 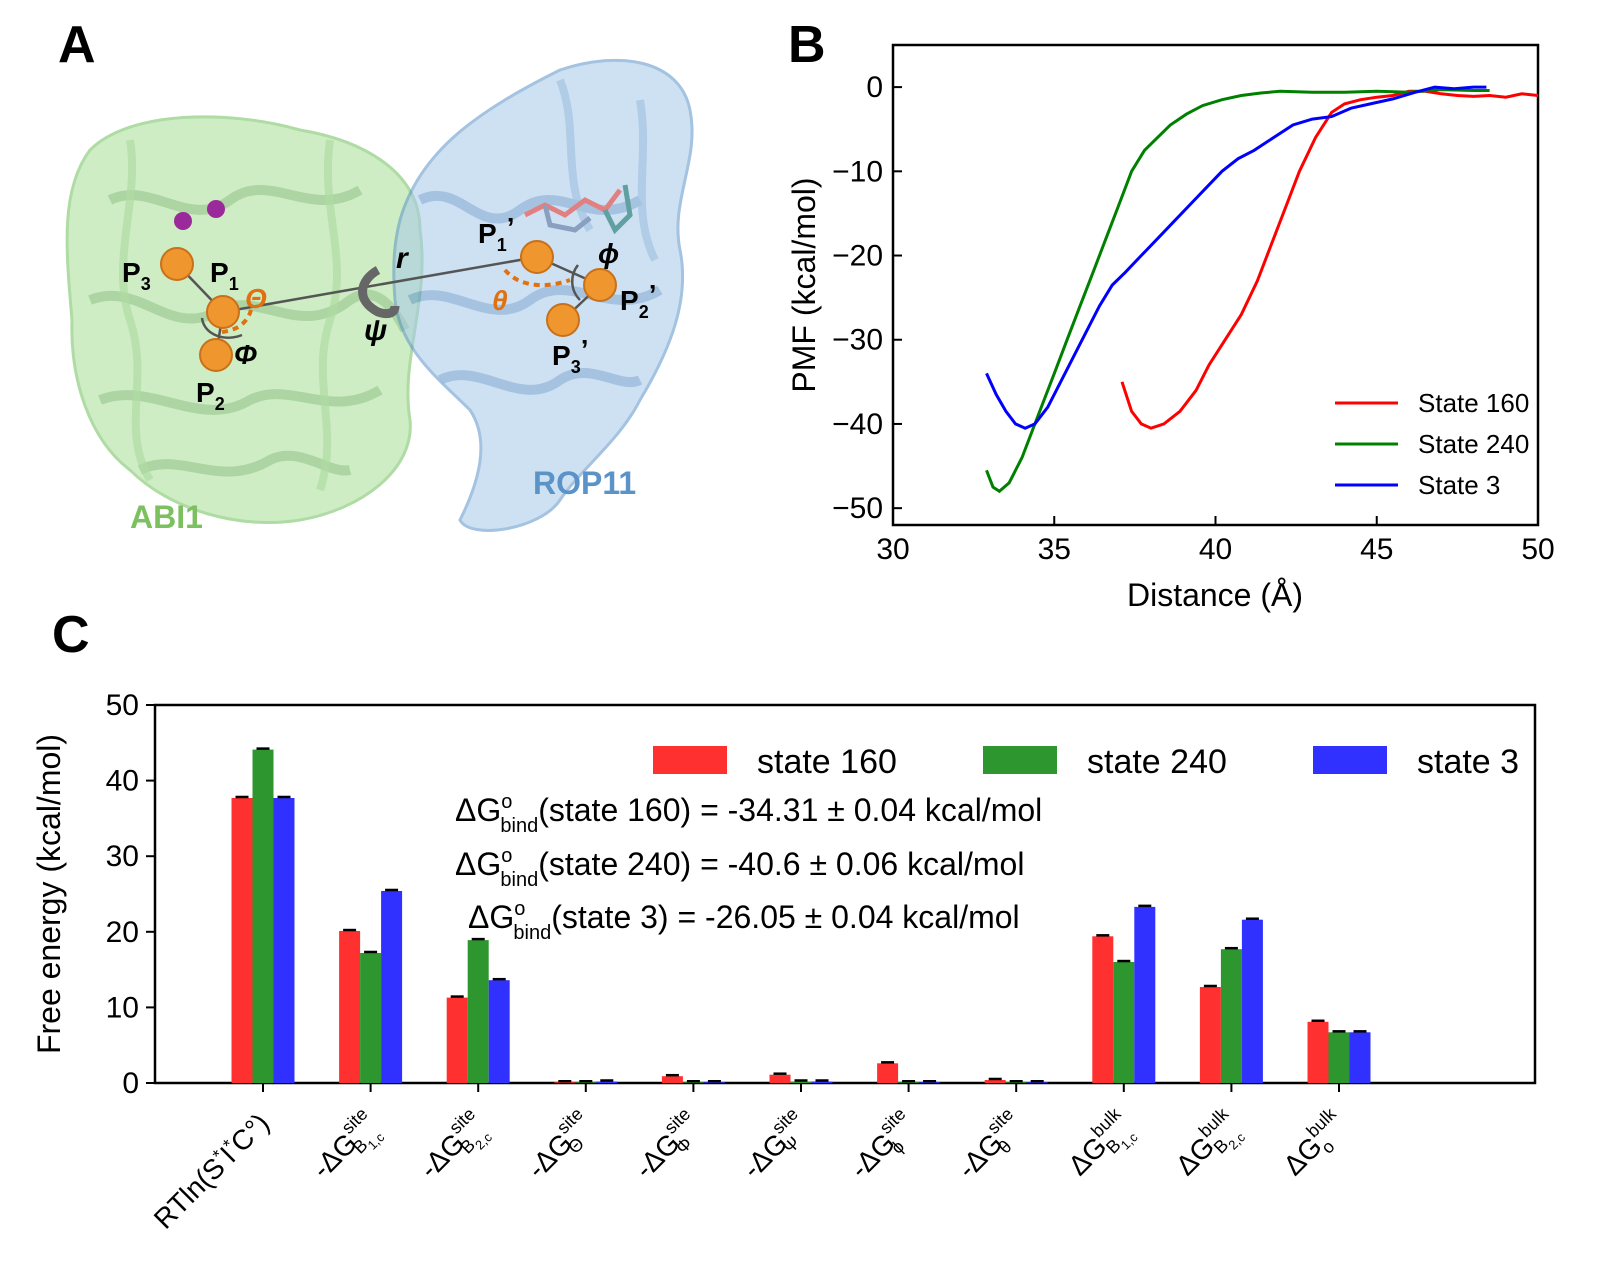 What do you see at coordinates (584, 483) in the screenshot?
I see `rop11-label: ROP11` at bounding box center [584, 483].